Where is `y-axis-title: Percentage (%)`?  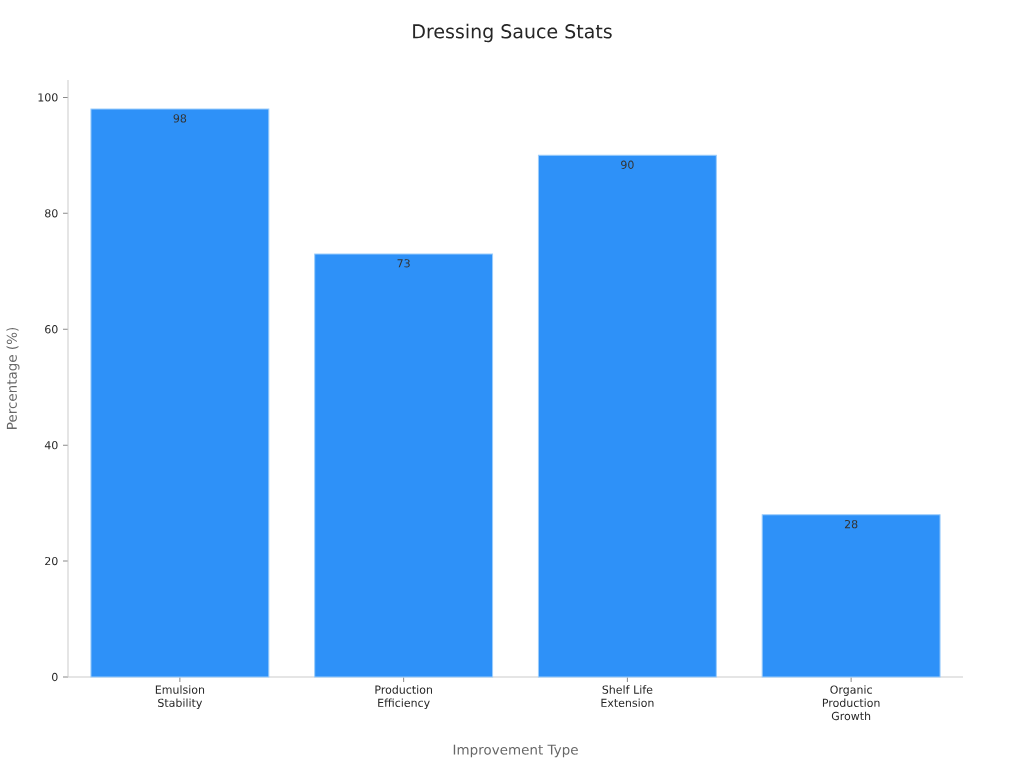 y-axis-title: Percentage (%) is located at coordinates (13, 378).